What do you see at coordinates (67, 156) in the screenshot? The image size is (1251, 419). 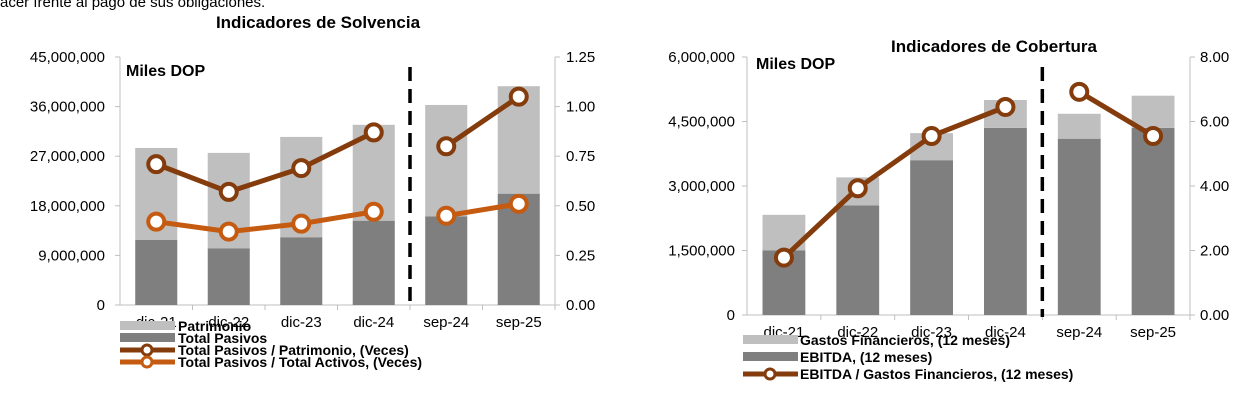 I see `chart-1-left-tick-label: 27,000,000` at bounding box center [67, 156].